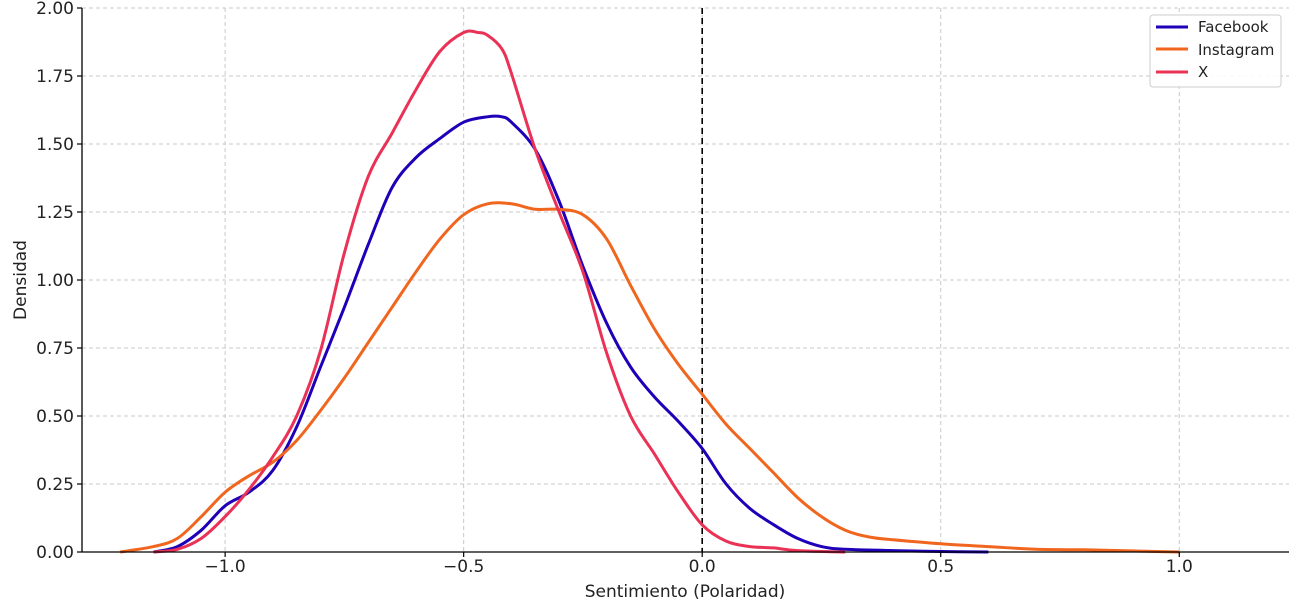 The image size is (1300, 611). I want to click on y-tick-label: 1.75, so click(55, 77).